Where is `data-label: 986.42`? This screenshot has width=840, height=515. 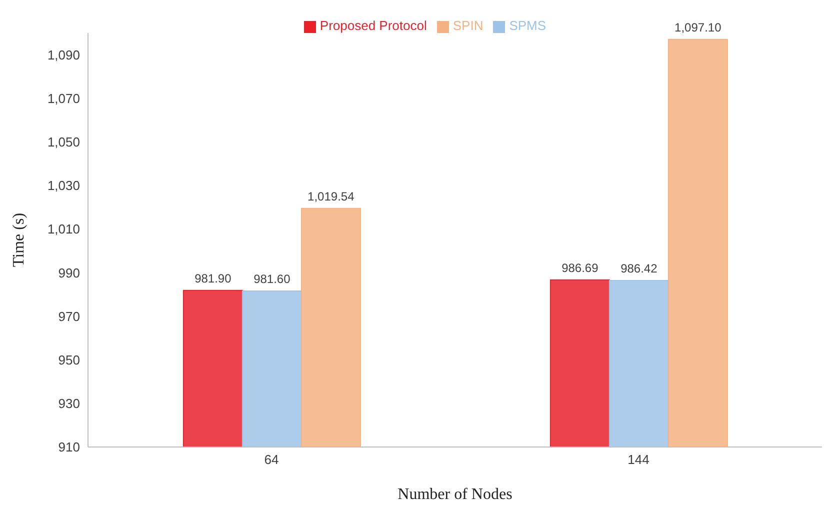
data-label: 986.42 is located at coordinates (639, 268).